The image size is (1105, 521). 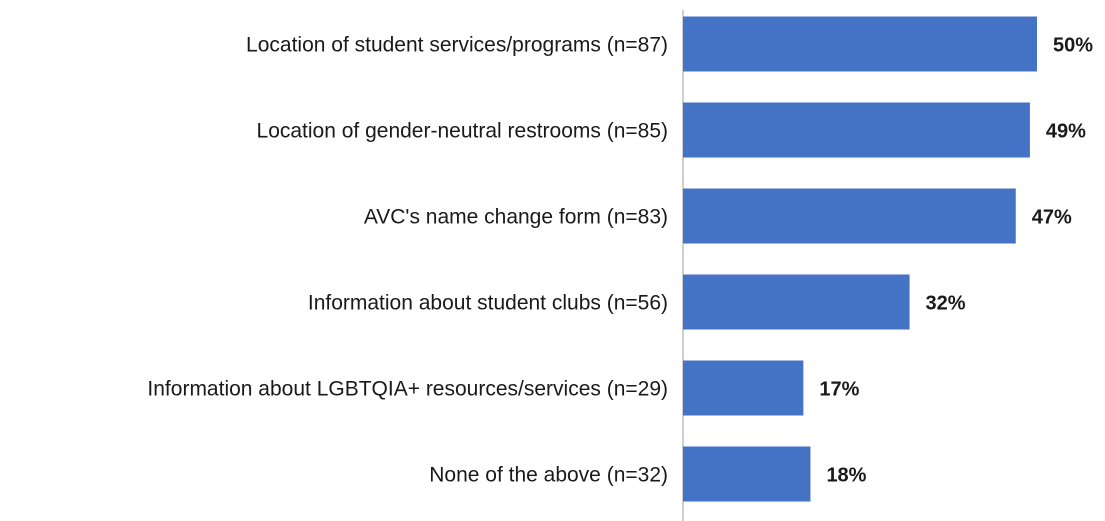 What do you see at coordinates (516, 217) in the screenshot?
I see `category-label: AVC's name change form (n=83)` at bounding box center [516, 217].